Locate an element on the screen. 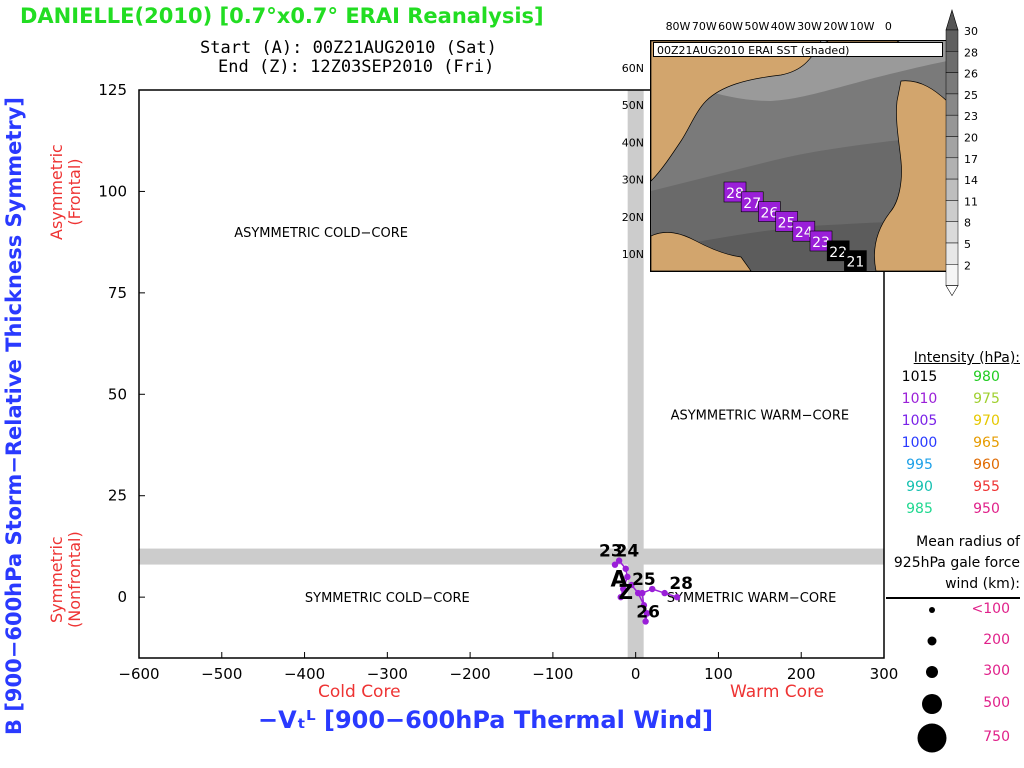  colorbar-bottom-arrow is located at coordinates (952, 291).